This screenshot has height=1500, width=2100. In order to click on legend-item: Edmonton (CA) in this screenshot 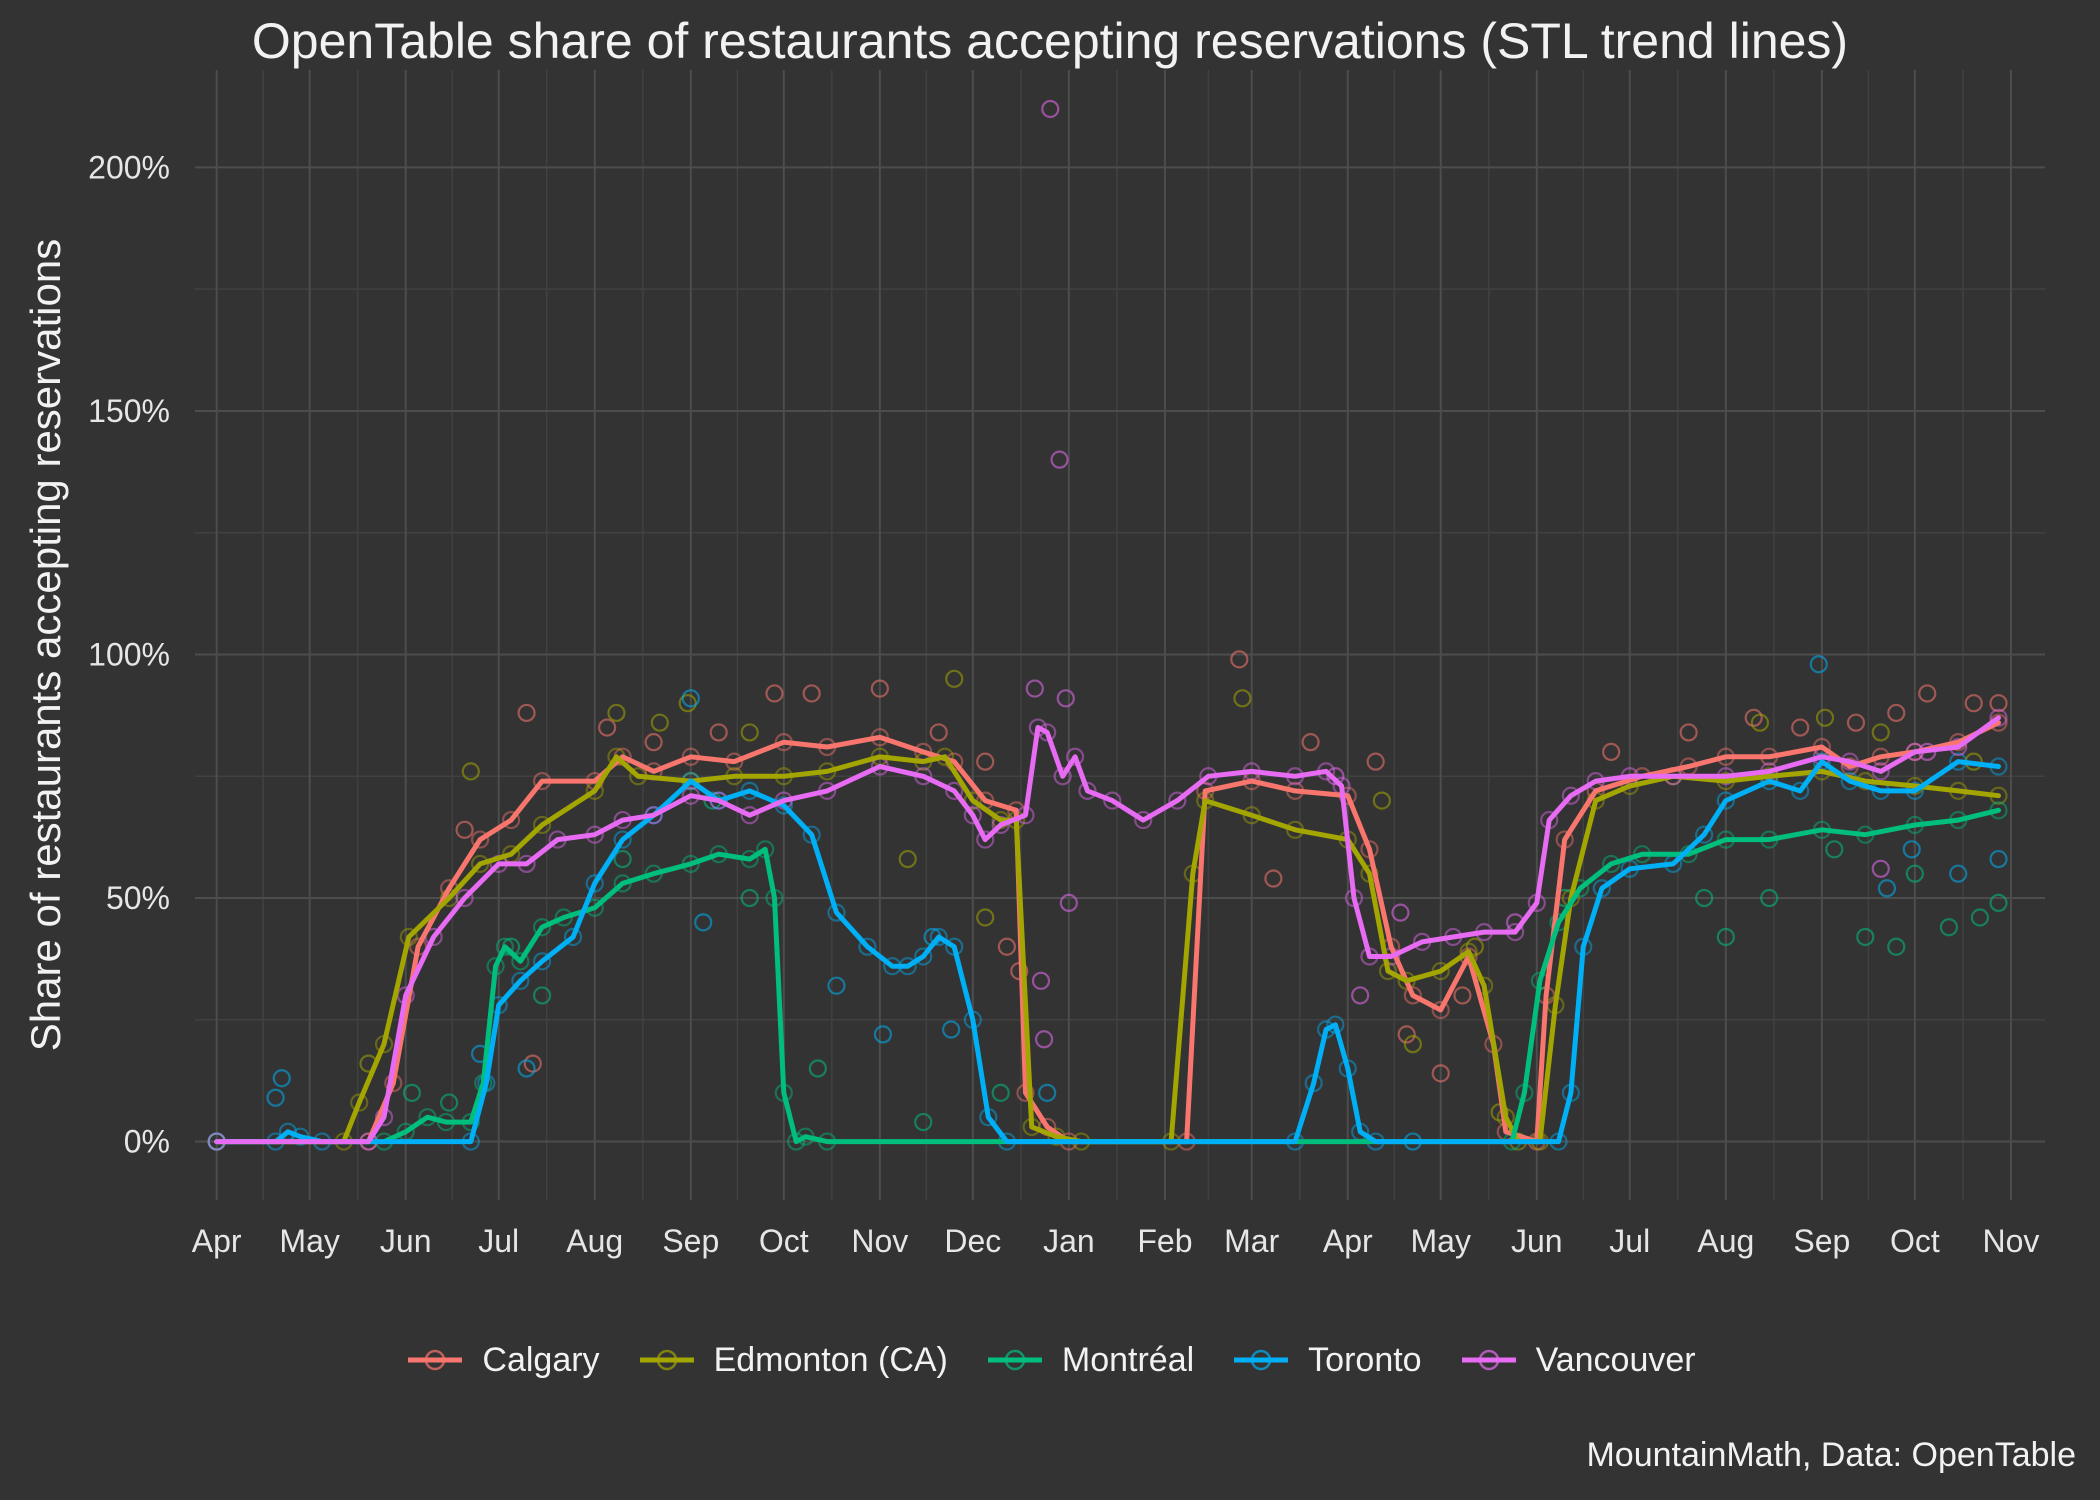, I will do `click(792, 1360)`.